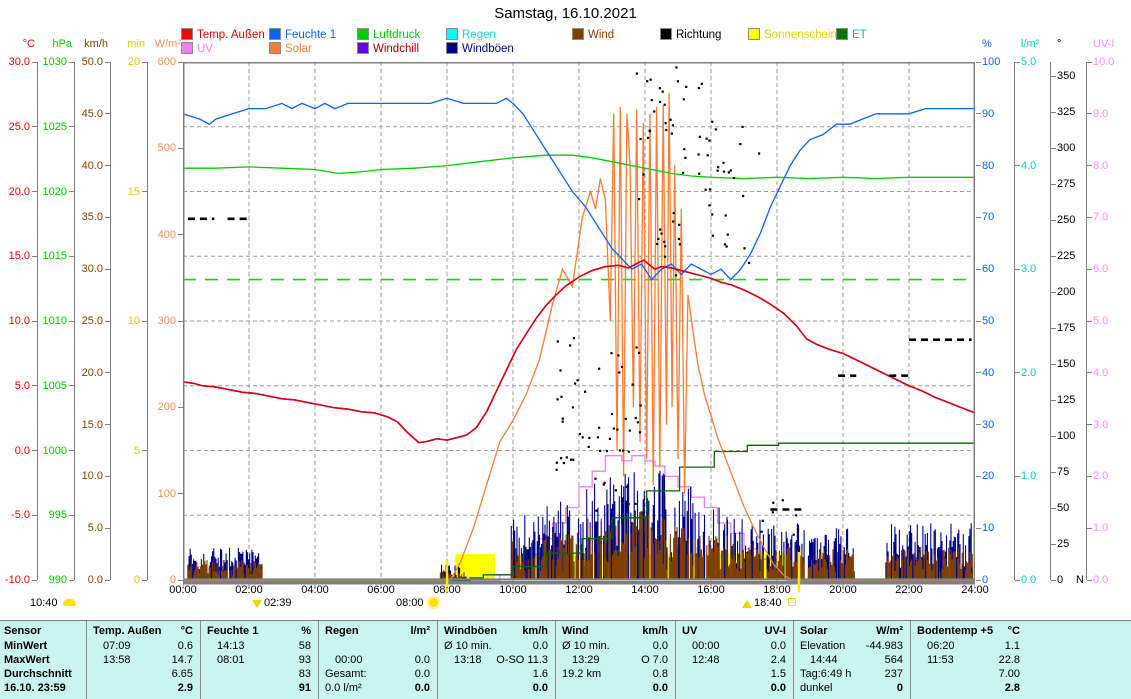 The width and height of the screenshot is (1131, 699). Describe the element at coordinates (343, 688) in the screenshot. I see `cell-label: 0.0 l/m²` at that location.